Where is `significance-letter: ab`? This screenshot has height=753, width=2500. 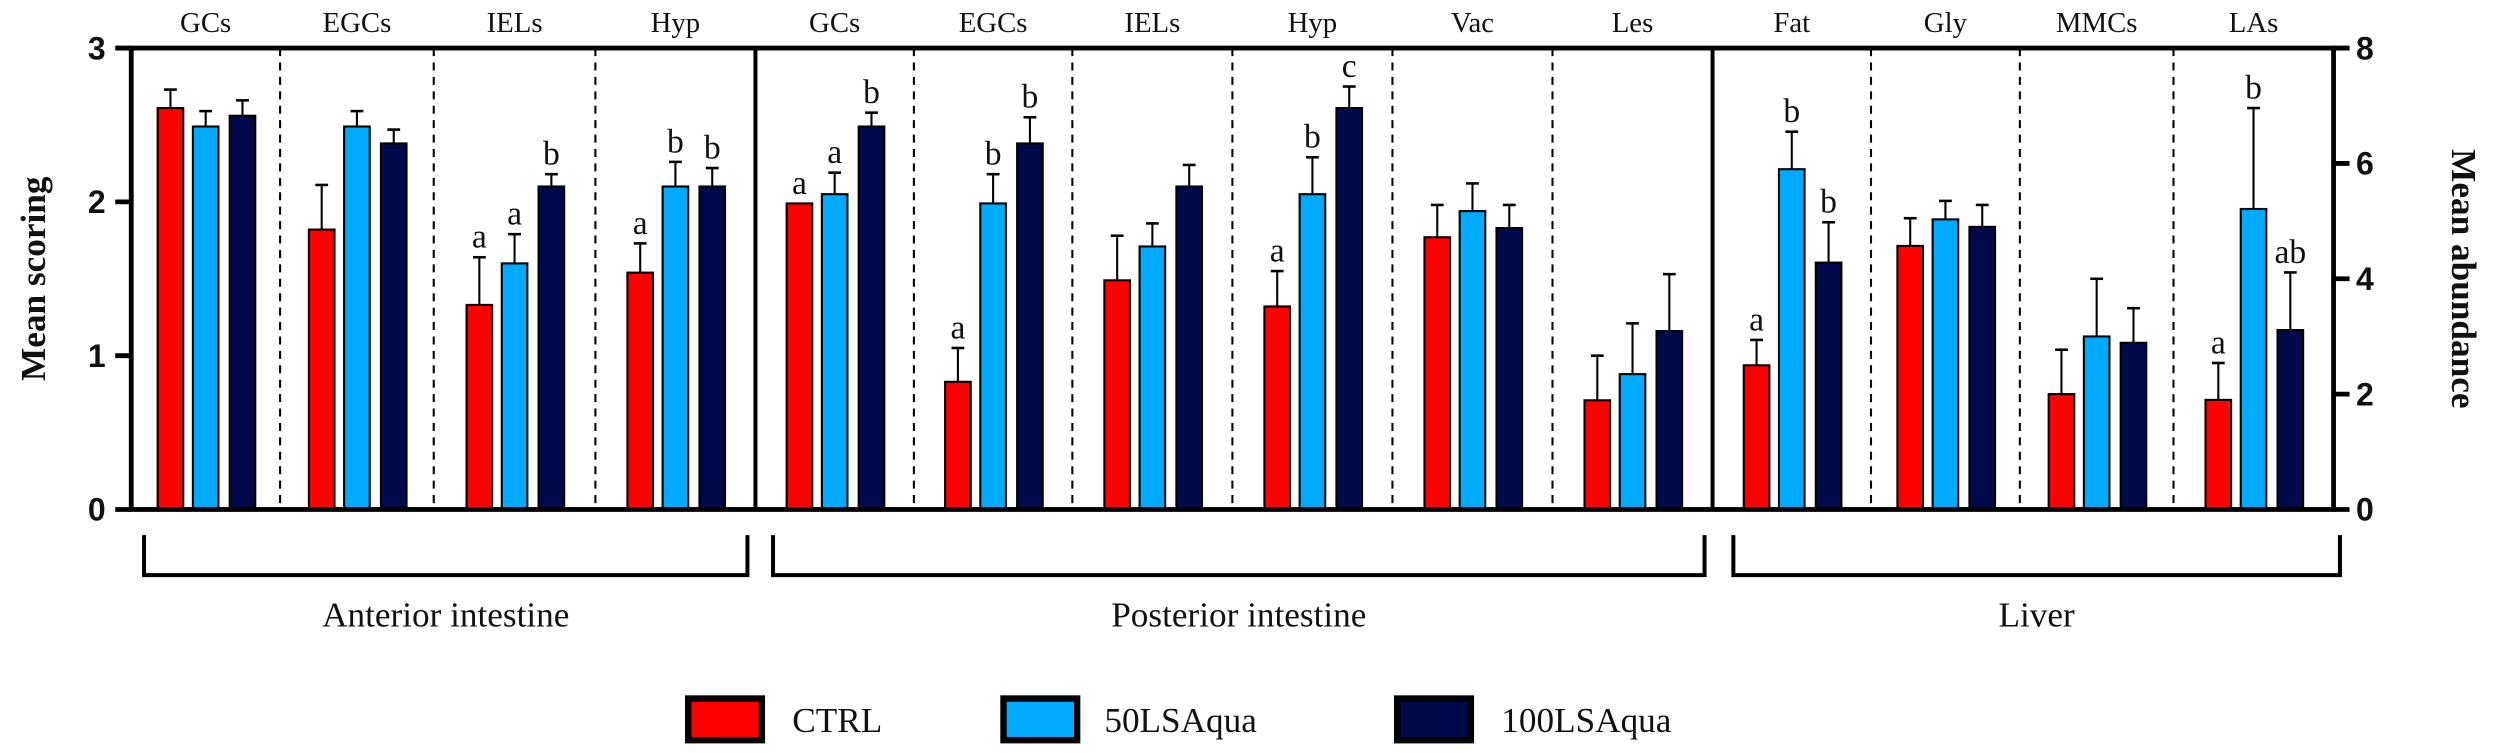
significance-letter: ab is located at coordinates (2290, 252).